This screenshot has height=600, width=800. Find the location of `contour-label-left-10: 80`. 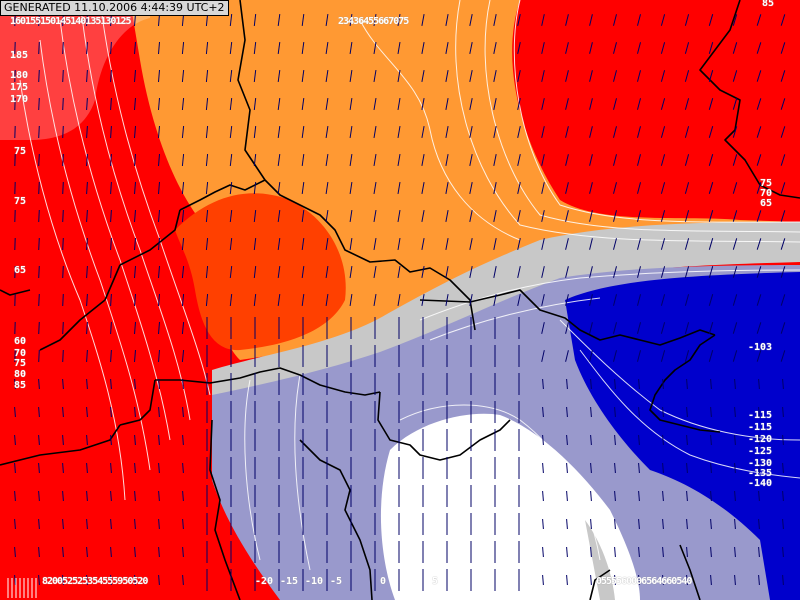

contour-label-left-10: 80 is located at coordinates (20, 374).